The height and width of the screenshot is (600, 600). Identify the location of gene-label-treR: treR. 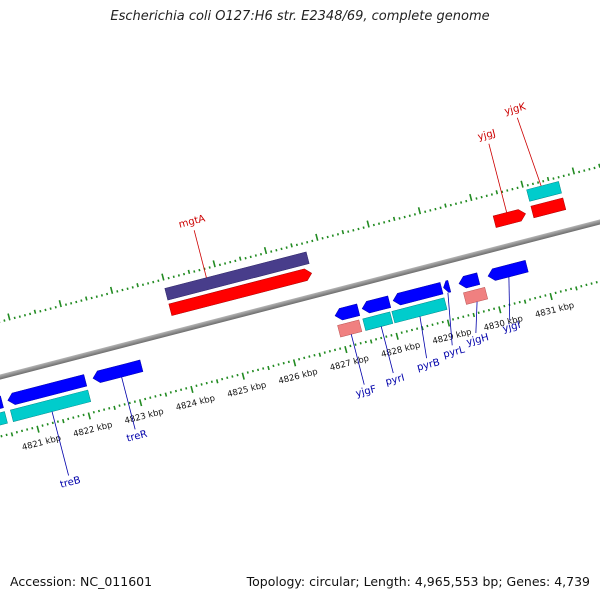
(137, 437).